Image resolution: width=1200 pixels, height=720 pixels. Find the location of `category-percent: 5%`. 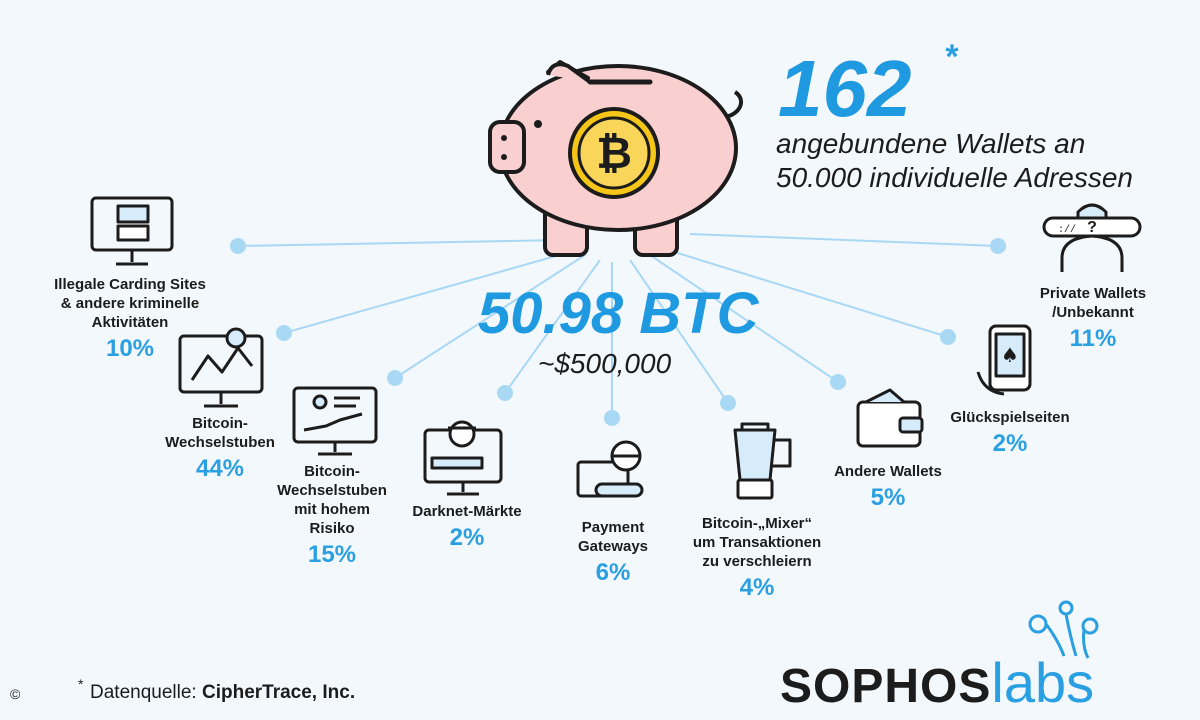

category-percent: 5% is located at coordinates (888, 497).